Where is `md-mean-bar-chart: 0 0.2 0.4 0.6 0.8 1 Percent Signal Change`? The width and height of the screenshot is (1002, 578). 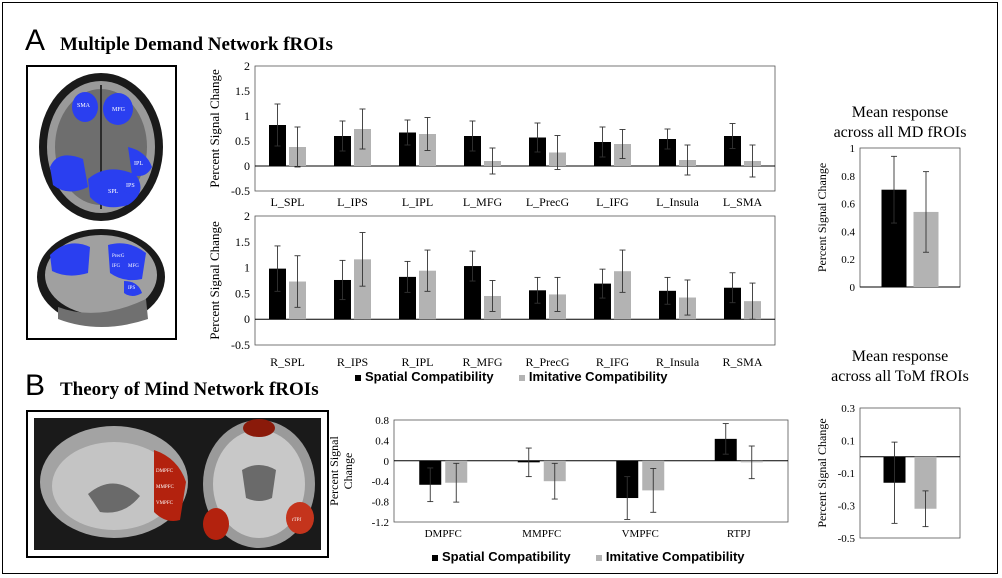 md-mean-bar-chart: 0 0.2 0.4 0.6 0.8 1 Percent Signal Change is located at coordinates (888, 218).